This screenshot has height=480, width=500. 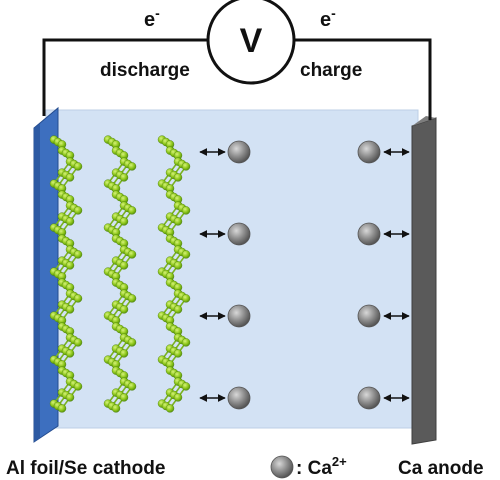 I want to click on electron-symbol-right: e, so click(x=325, y=20).